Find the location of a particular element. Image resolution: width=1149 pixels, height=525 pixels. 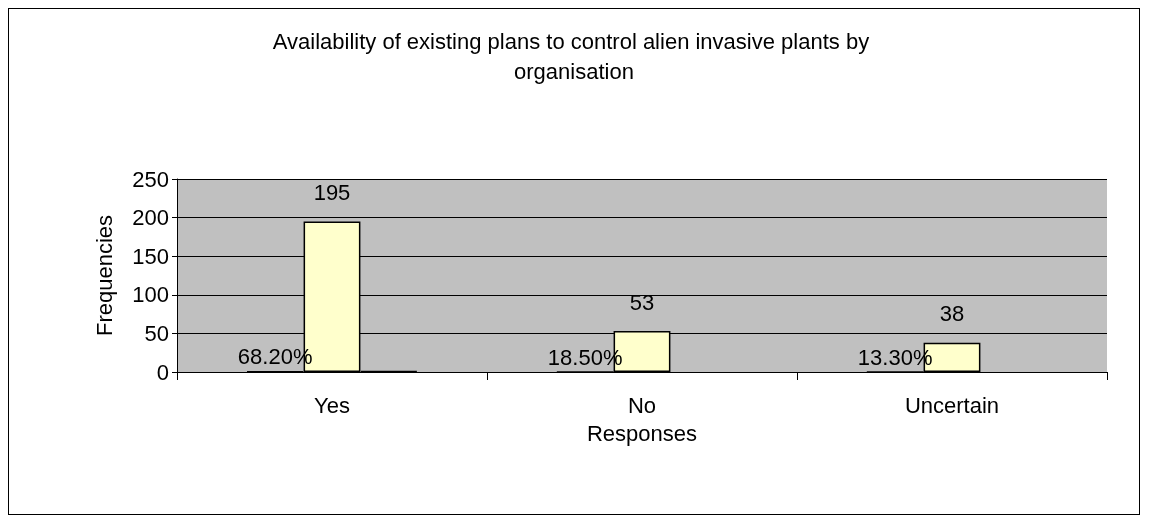

y-tick-label: 0 is located at coordinates (162, 372).